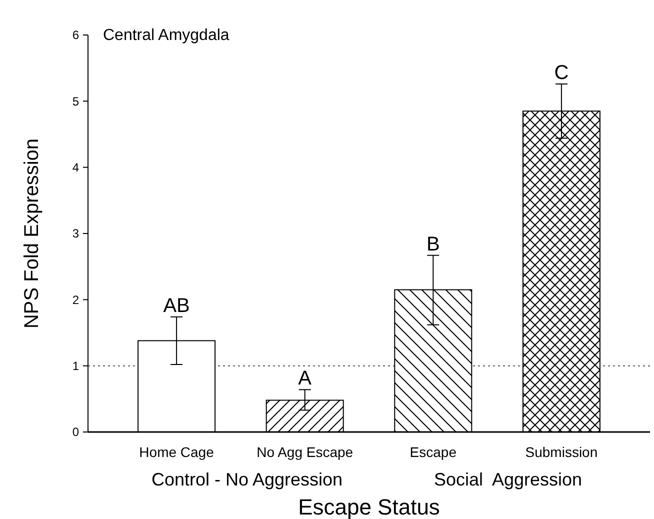 The height and width of the screenshot is (519, 654). Describe the element at coordinates (76, 233) in the screenshot. I see `y-tick-label: 3` at that location.